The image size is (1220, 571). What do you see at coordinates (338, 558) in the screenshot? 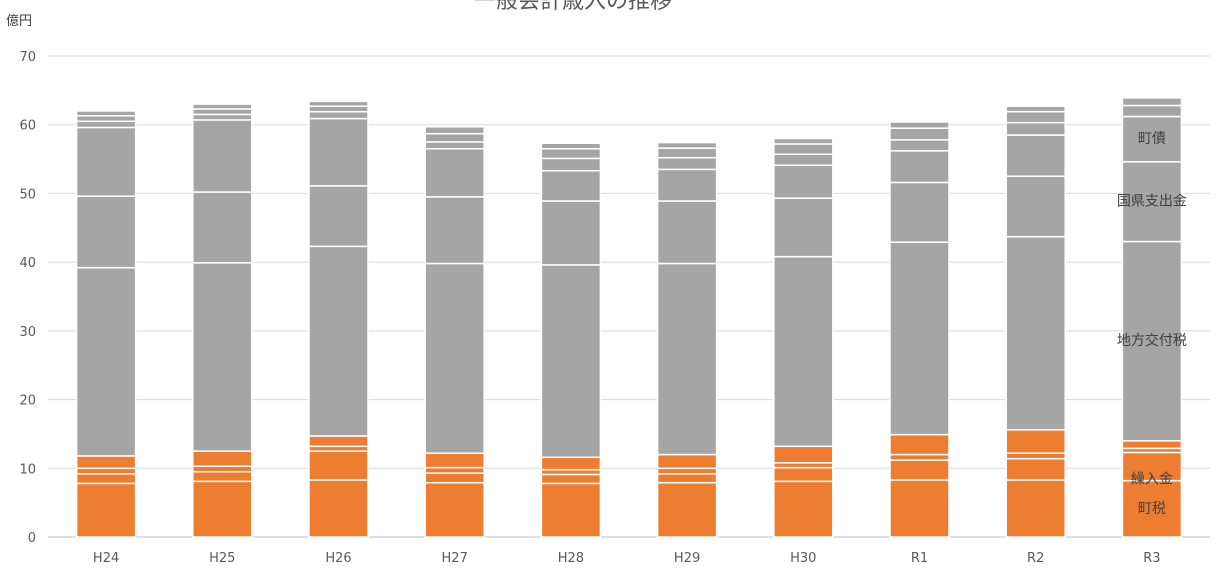
I see `x-tick-label-H26: H26` at bounding box center [338, 558].